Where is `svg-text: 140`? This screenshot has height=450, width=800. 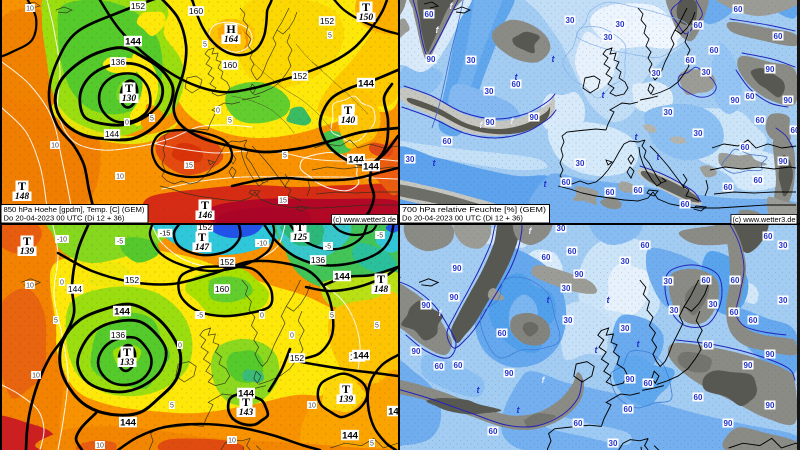
svg-text: 140 is located at coordinates (348, 121).